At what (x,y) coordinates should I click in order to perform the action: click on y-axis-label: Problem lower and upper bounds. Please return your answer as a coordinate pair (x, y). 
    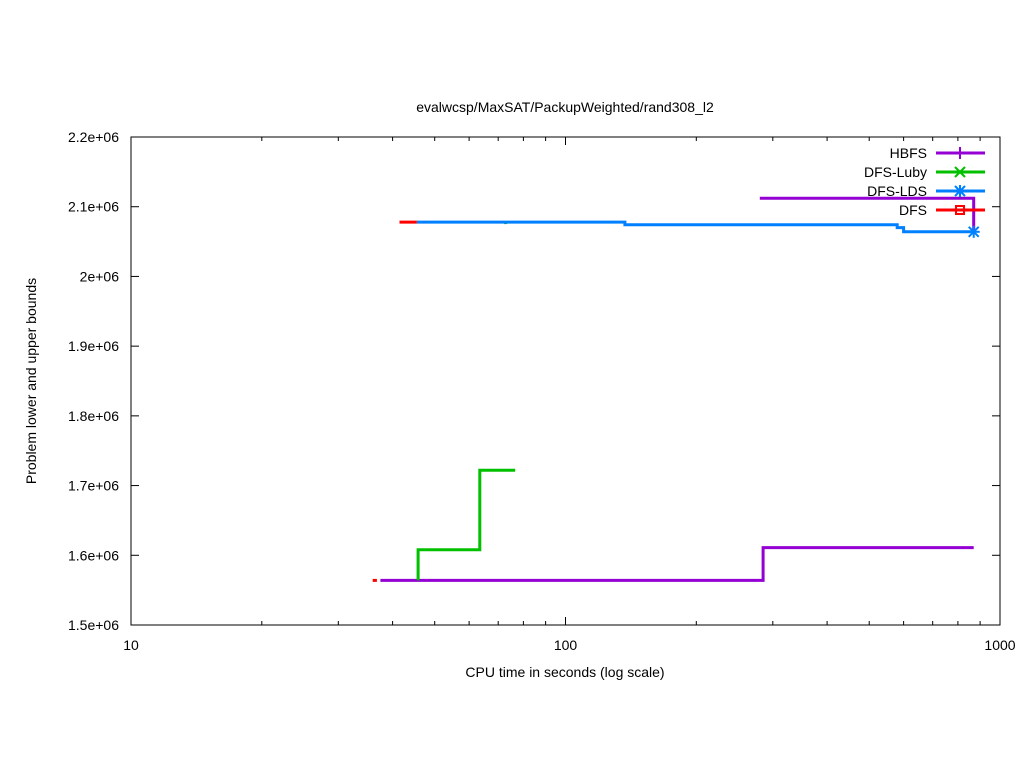
    Looking at the image, I should click on (31, 381).